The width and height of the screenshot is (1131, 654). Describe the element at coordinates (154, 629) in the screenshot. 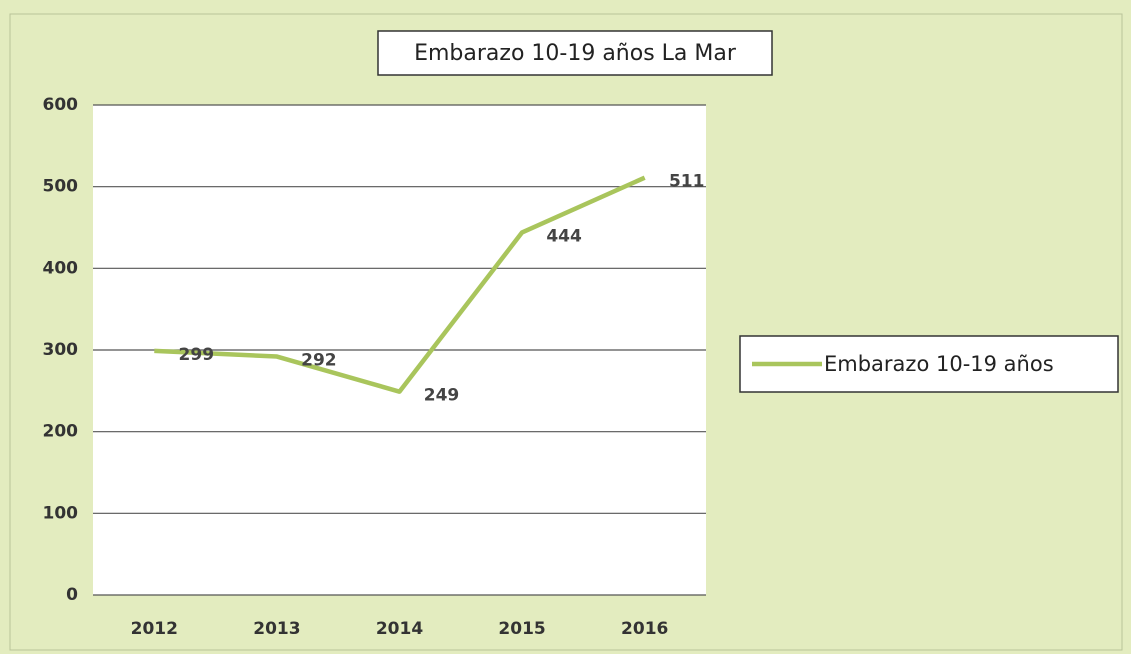

I see `x-tick-label: 2012` at that location.